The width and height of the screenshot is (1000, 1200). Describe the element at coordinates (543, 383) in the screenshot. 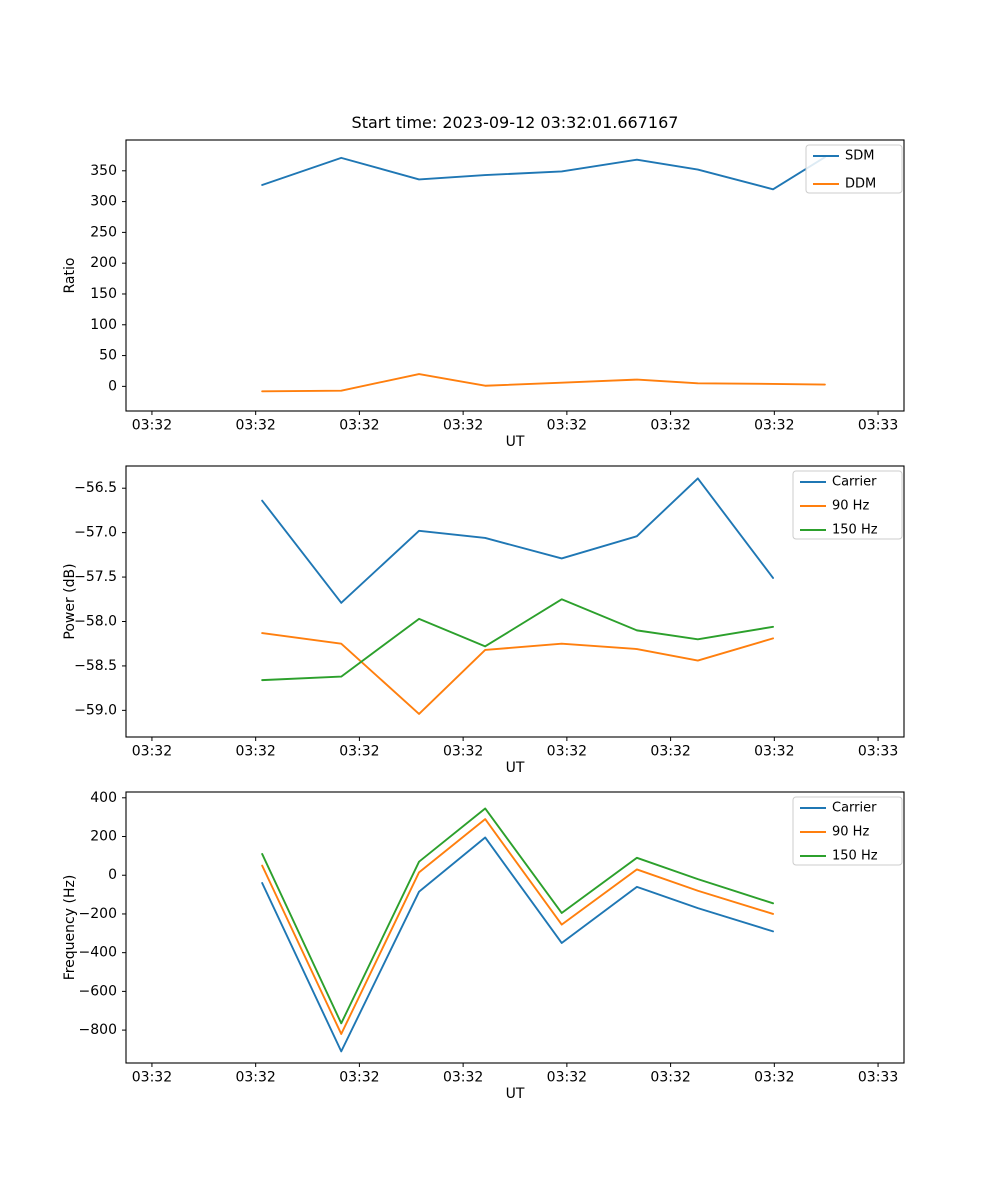

I see `series-line-ddm` at that location.